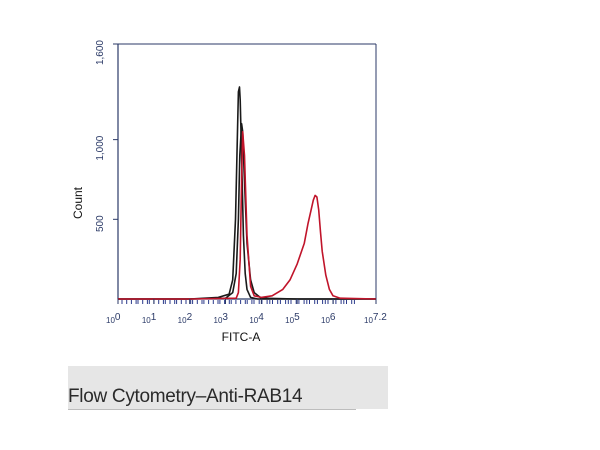 This screenshot has height=450, width=600. Describe the element at coordinates (238, 302) in the screenshot. I see `event-rug` at that location.